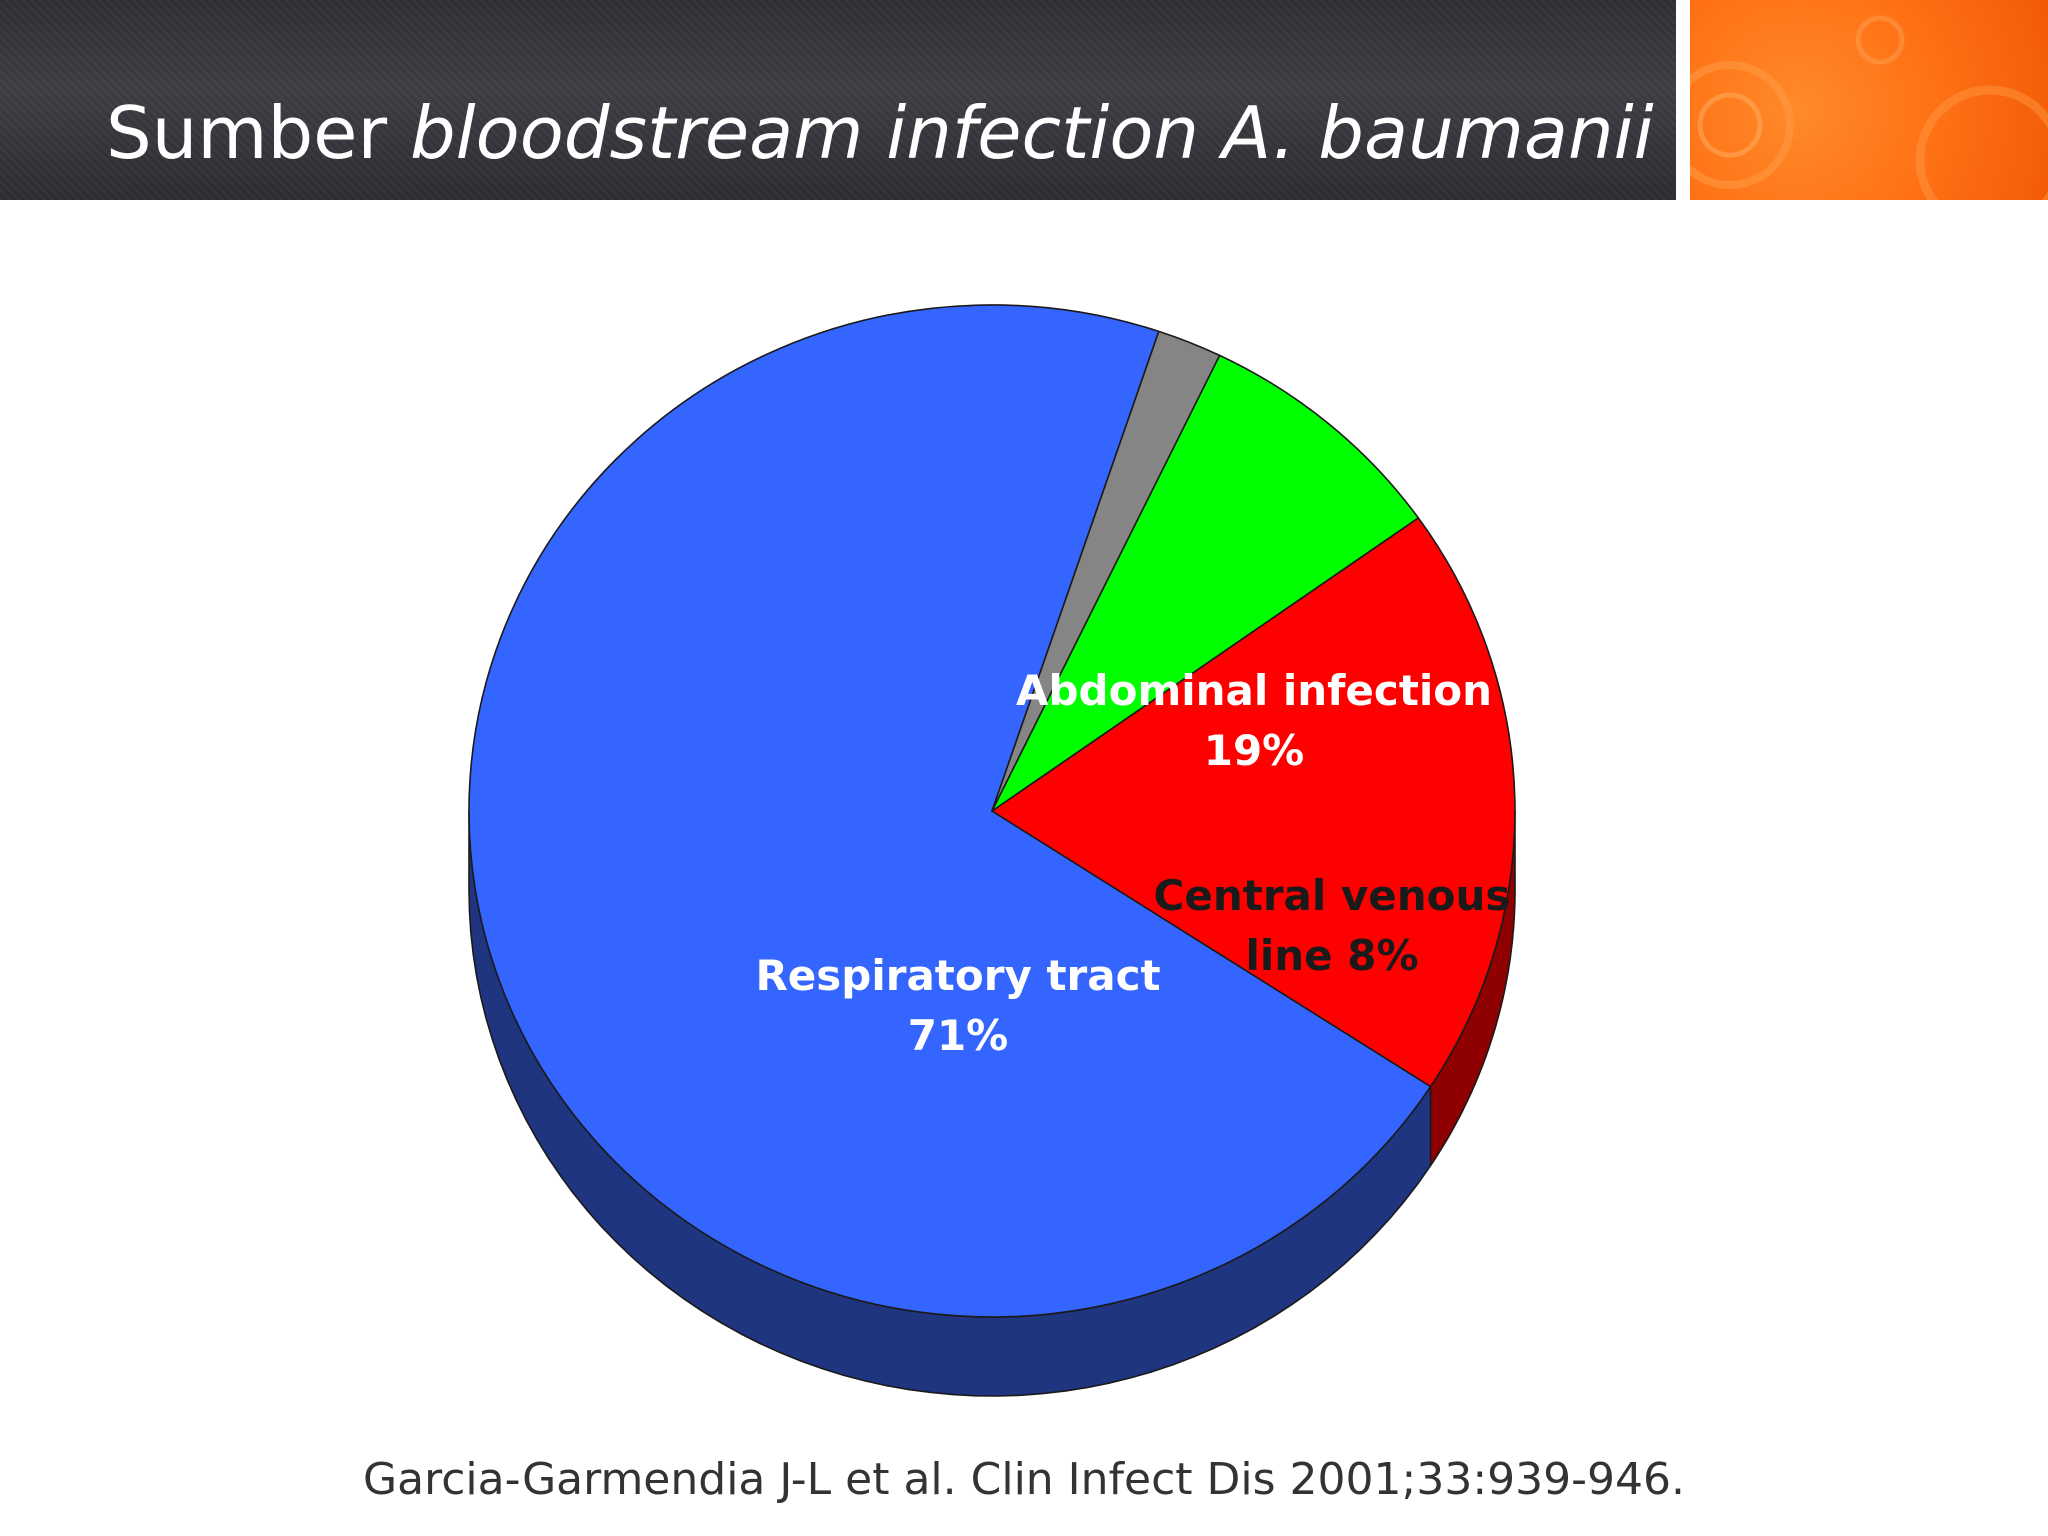  I want to click on data-label-0-value: 71%, so click(958, 1035).